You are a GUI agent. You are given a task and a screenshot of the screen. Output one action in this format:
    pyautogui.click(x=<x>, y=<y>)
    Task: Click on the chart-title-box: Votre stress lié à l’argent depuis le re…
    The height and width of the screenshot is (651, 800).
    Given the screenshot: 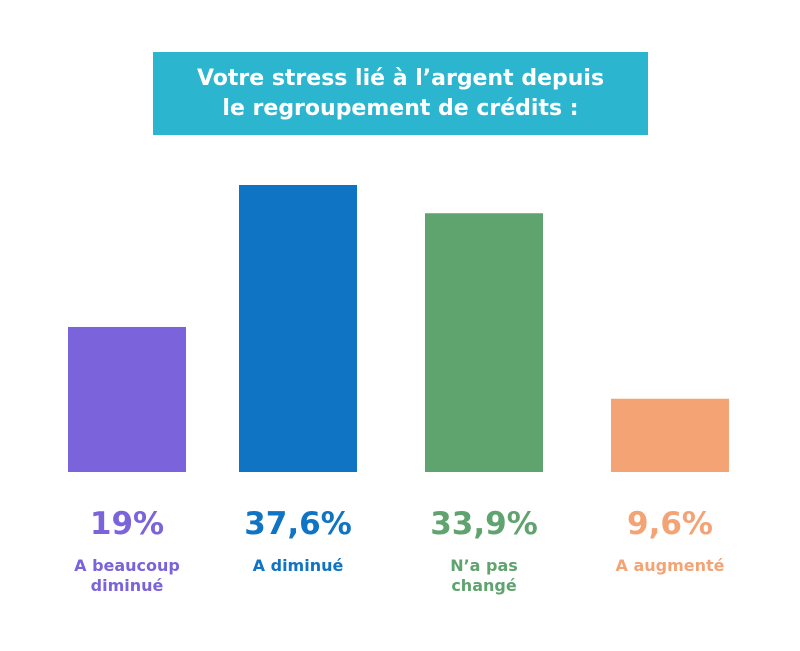 What is the action you would take?
    pyautogui.click(x=400, y=93)
    